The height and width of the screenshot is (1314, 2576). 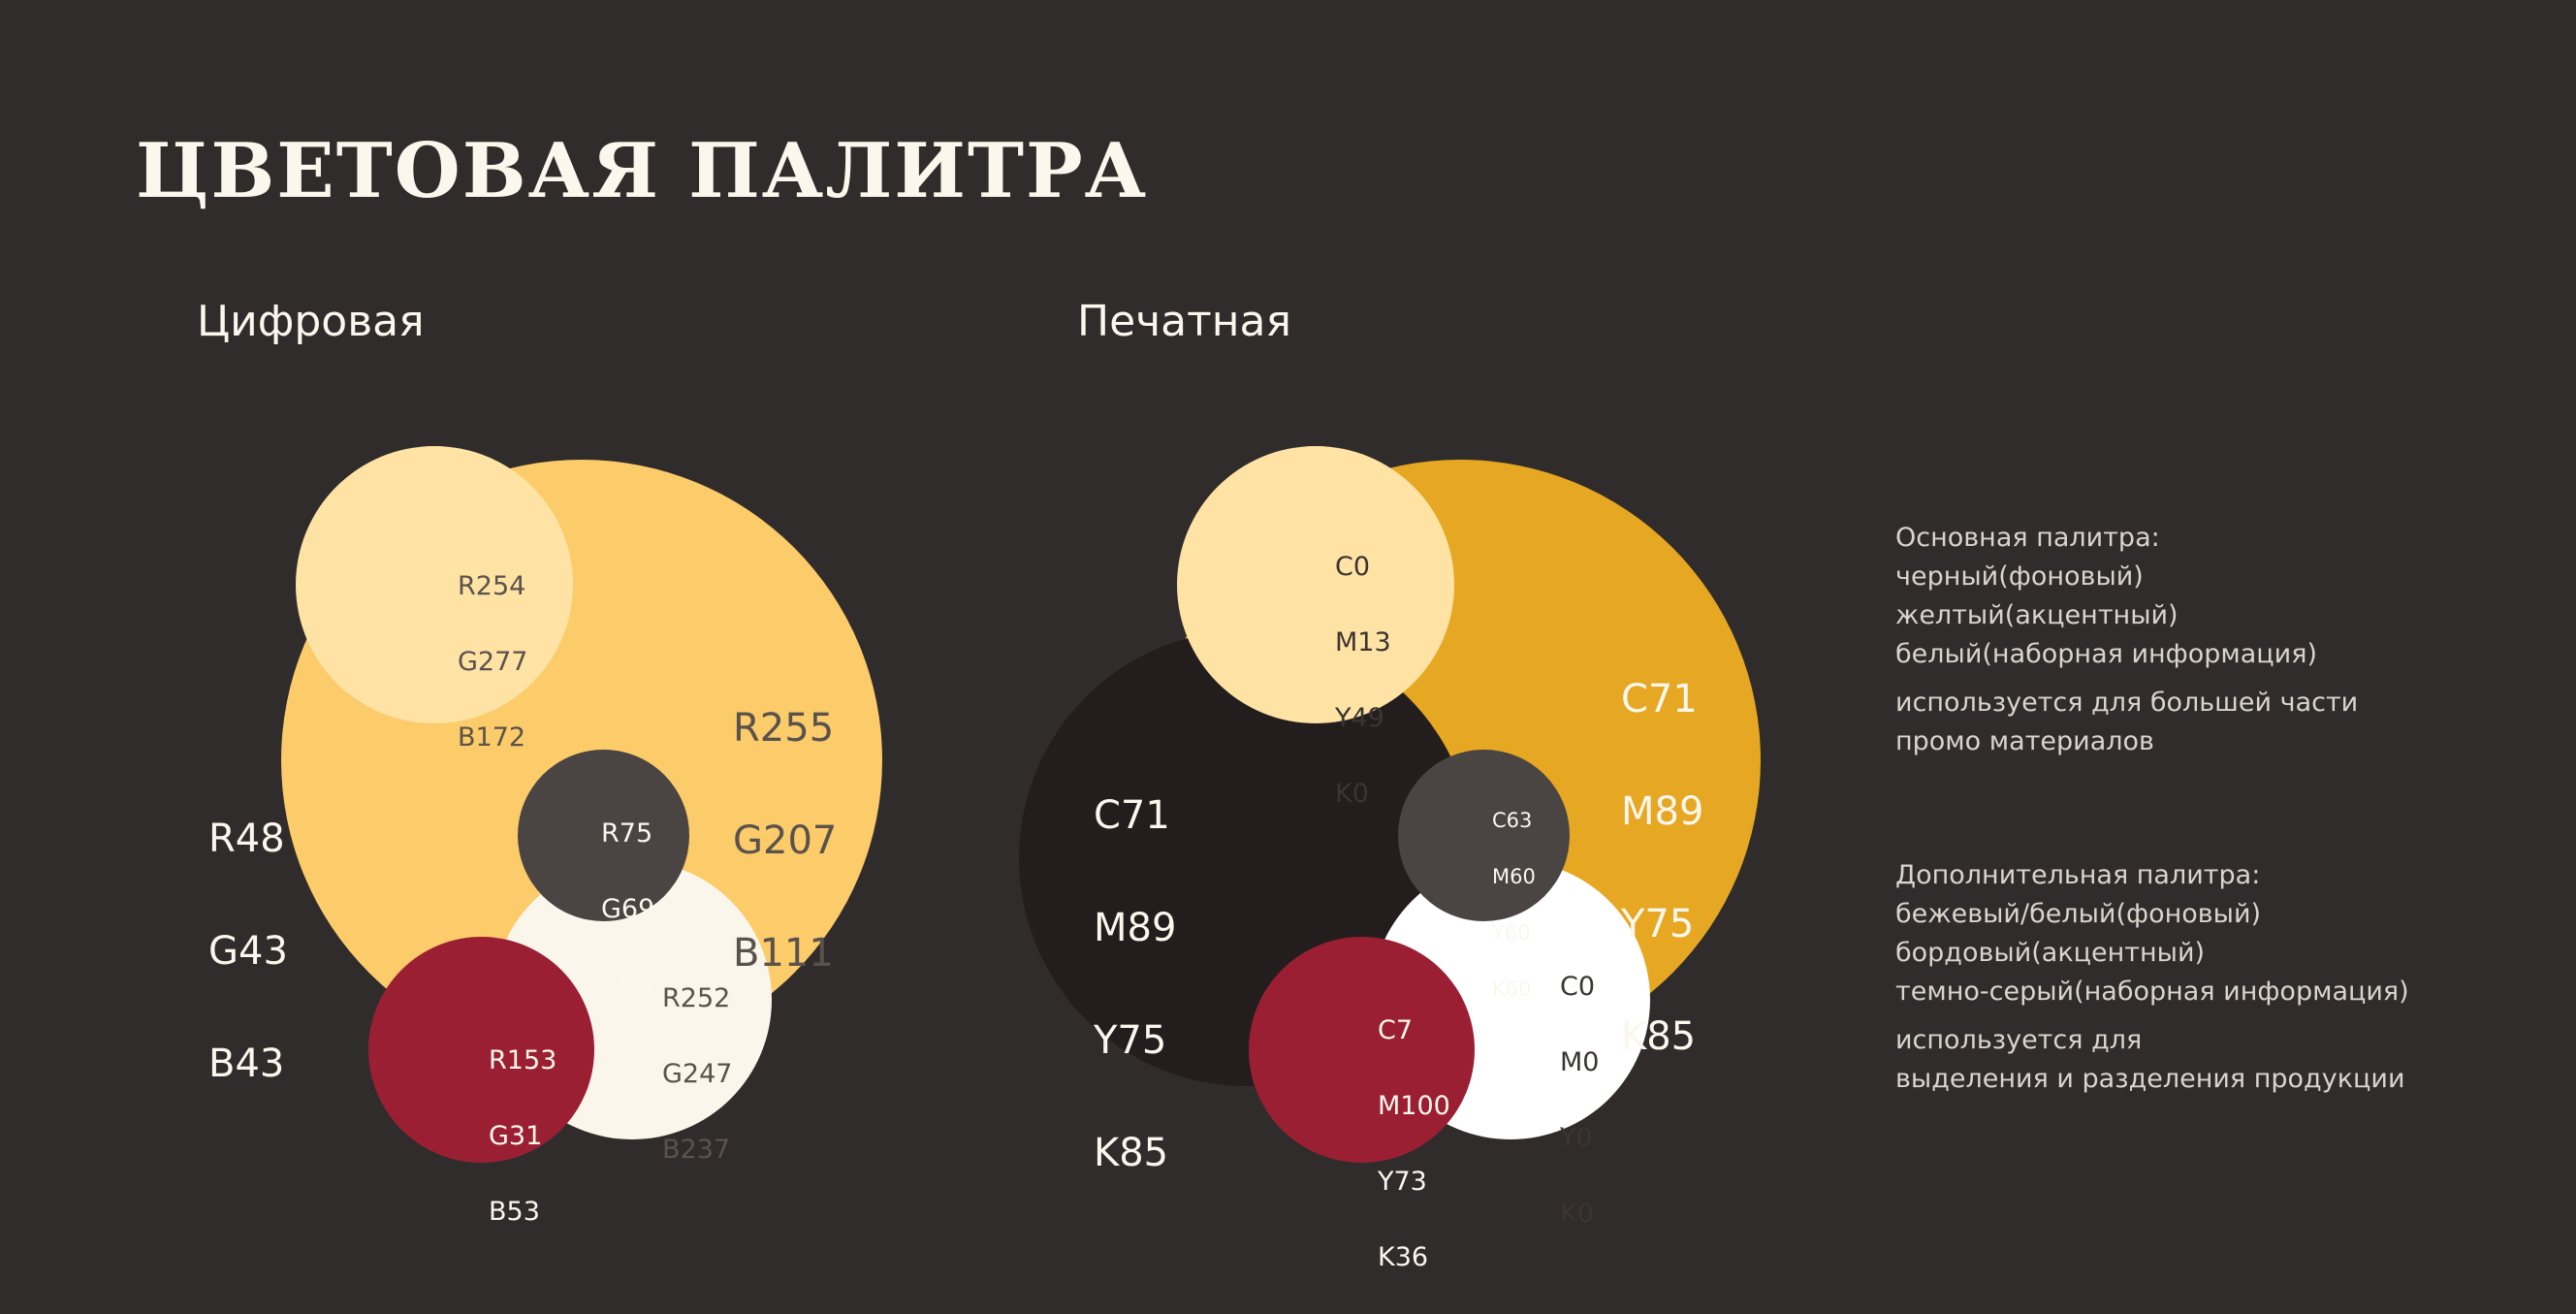 What do you see at coordinates (1484, 835) in the screenshot?
I see `print-dark-gray-circle` at bounding box center [1484, 835].